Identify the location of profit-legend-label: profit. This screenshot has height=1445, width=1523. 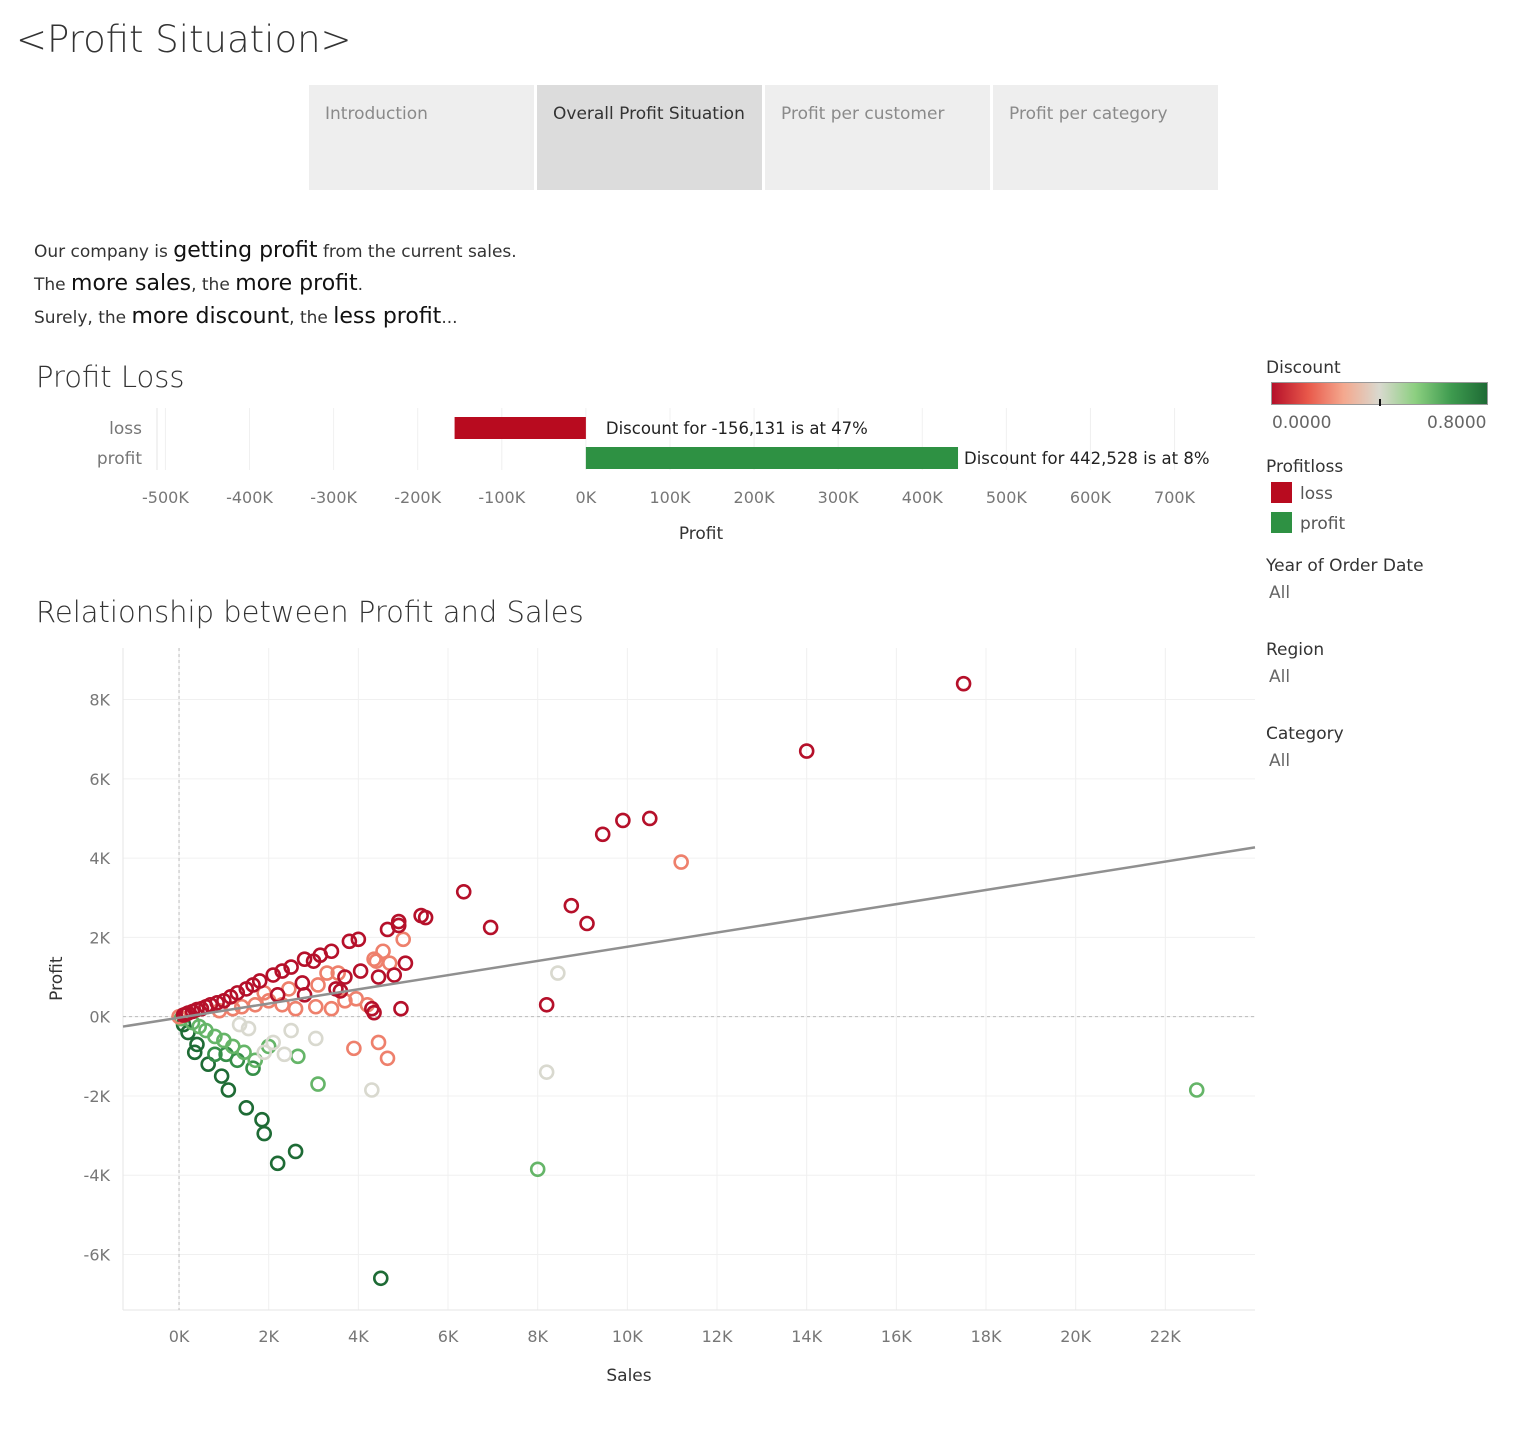
(1323, 524).